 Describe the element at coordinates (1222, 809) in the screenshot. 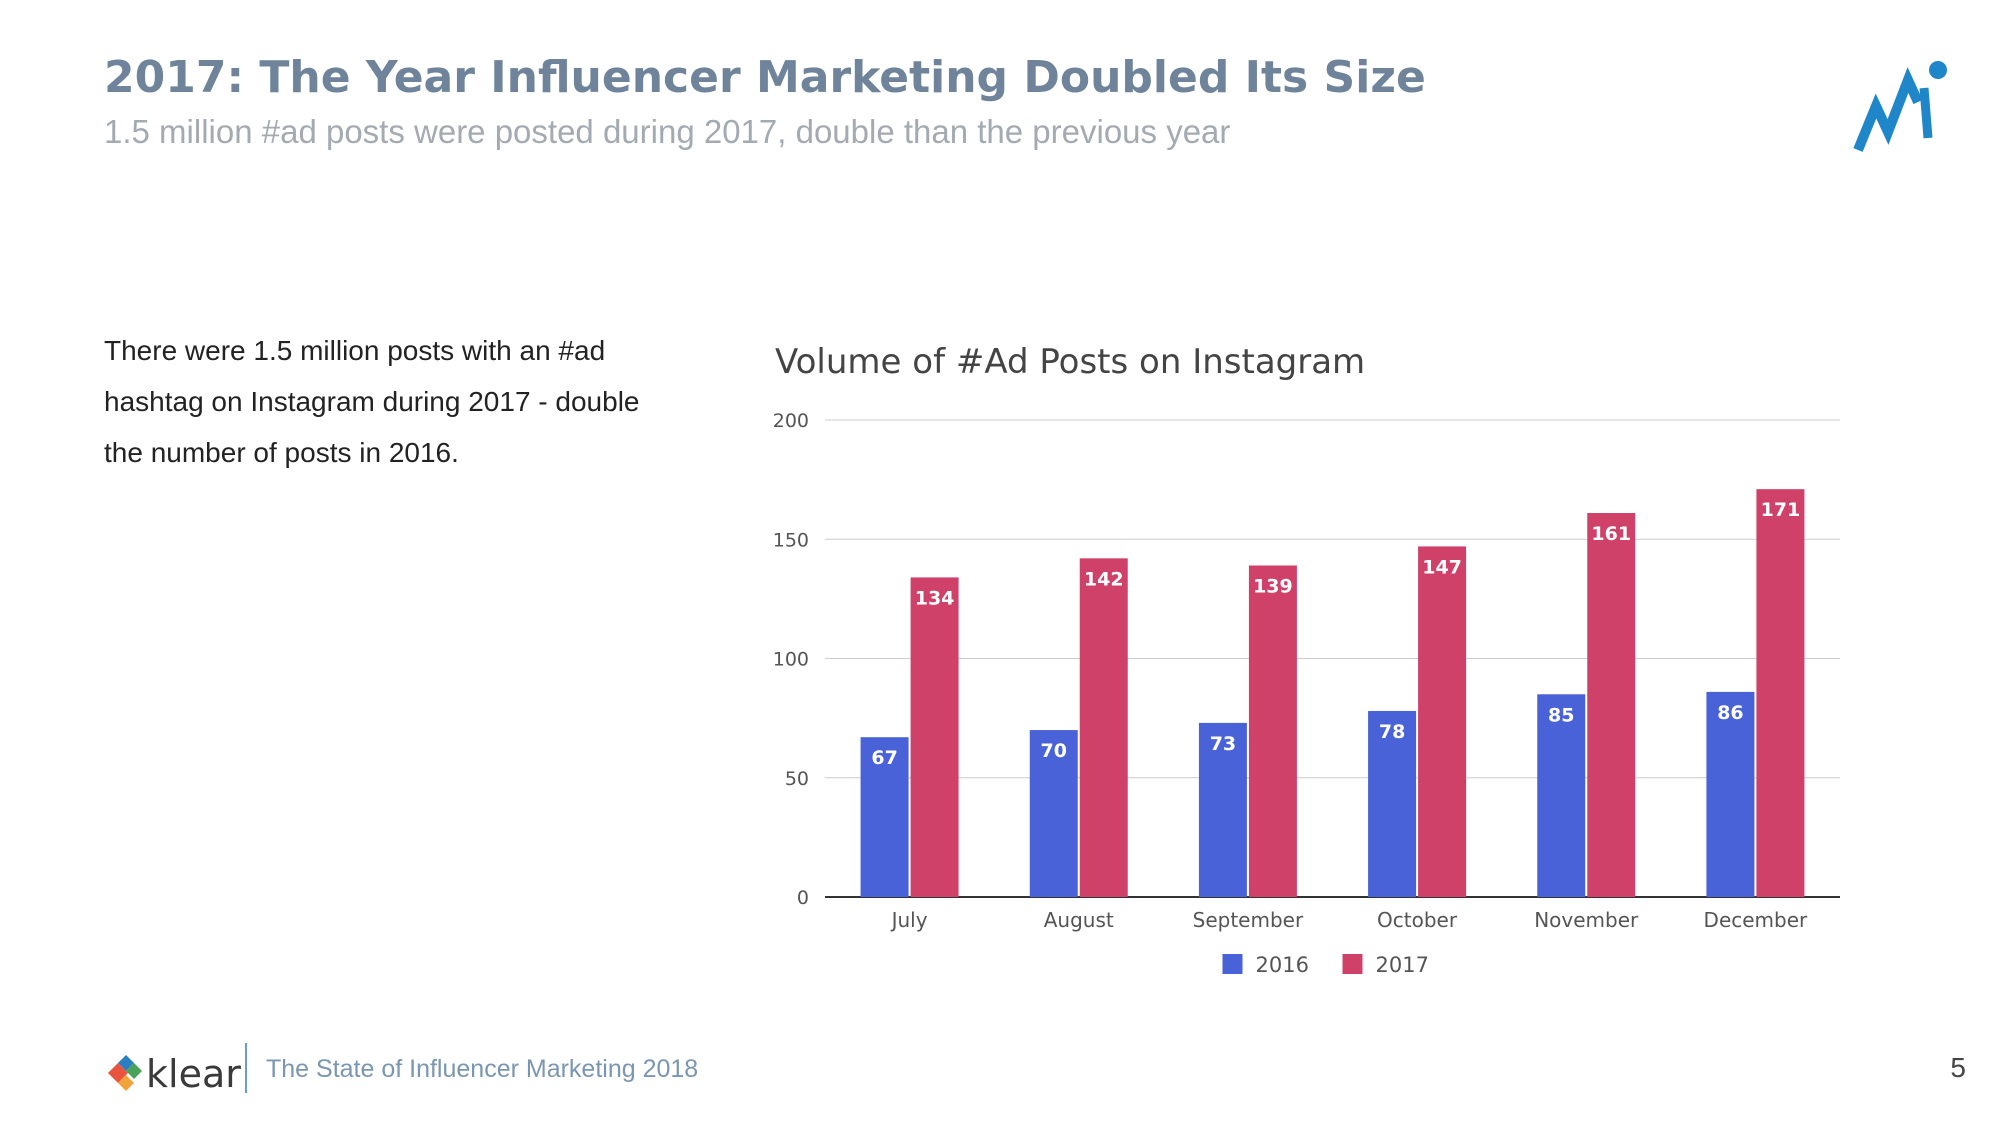

I see `bar-2016-september` at that location.